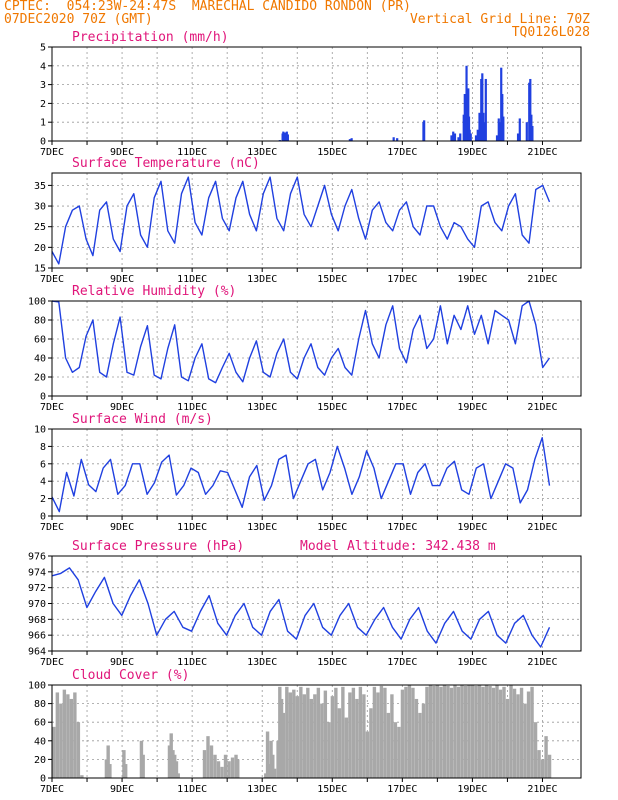 The image size is (618, 800). Describe the element at coordinates (192, 279) in the screenshot. I see `panel-2-xtick-label: 11DEC` at that location.